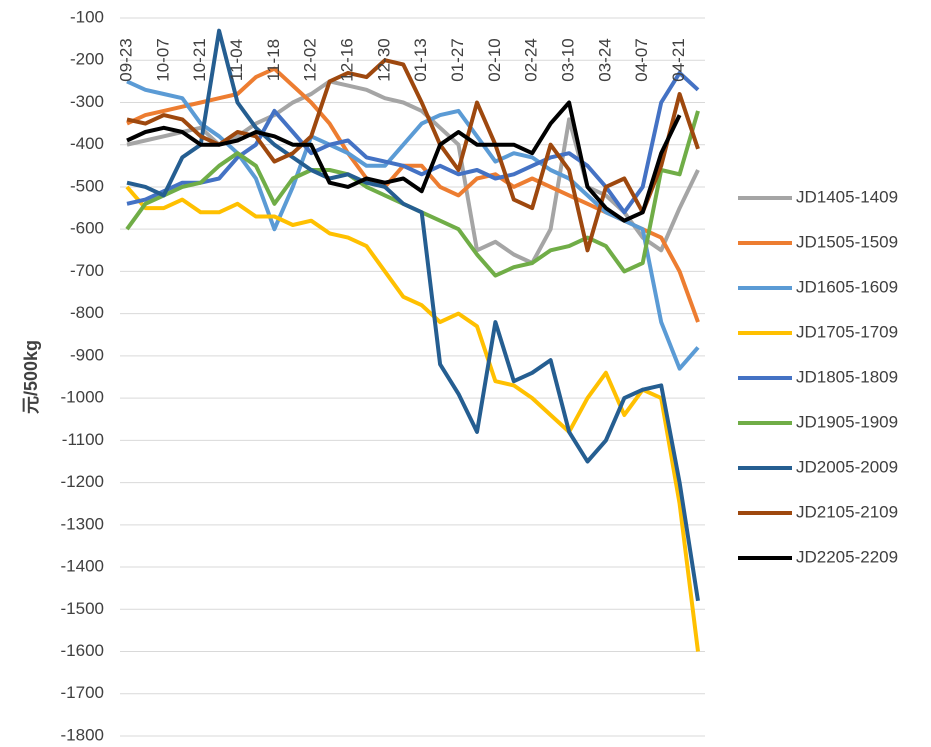 This screenshot has height=747, width=931. Describe the element at coordinates (847, 241) in the screenshot. I see `legend-label: JD1505-1509` at that location.